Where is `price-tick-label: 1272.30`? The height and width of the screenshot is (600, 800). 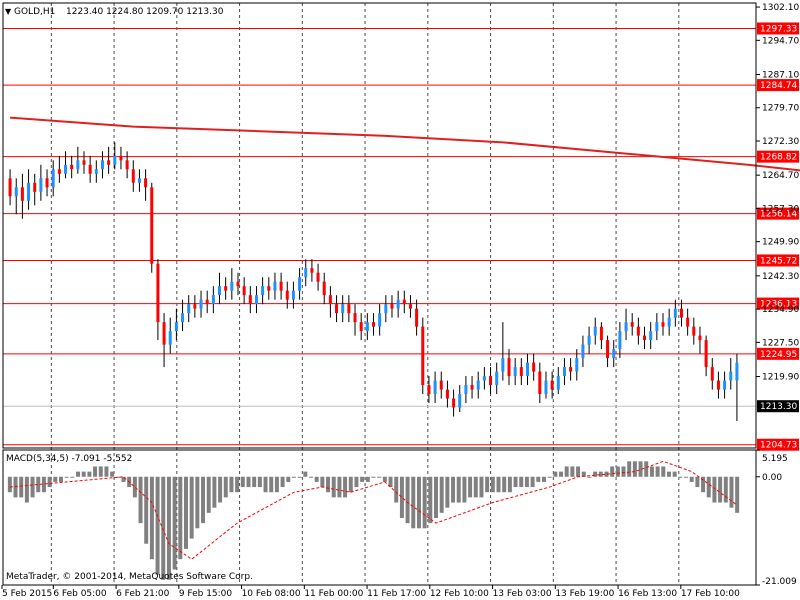
price-tick-label: 1272.30 is located at coordinates (780, 142).